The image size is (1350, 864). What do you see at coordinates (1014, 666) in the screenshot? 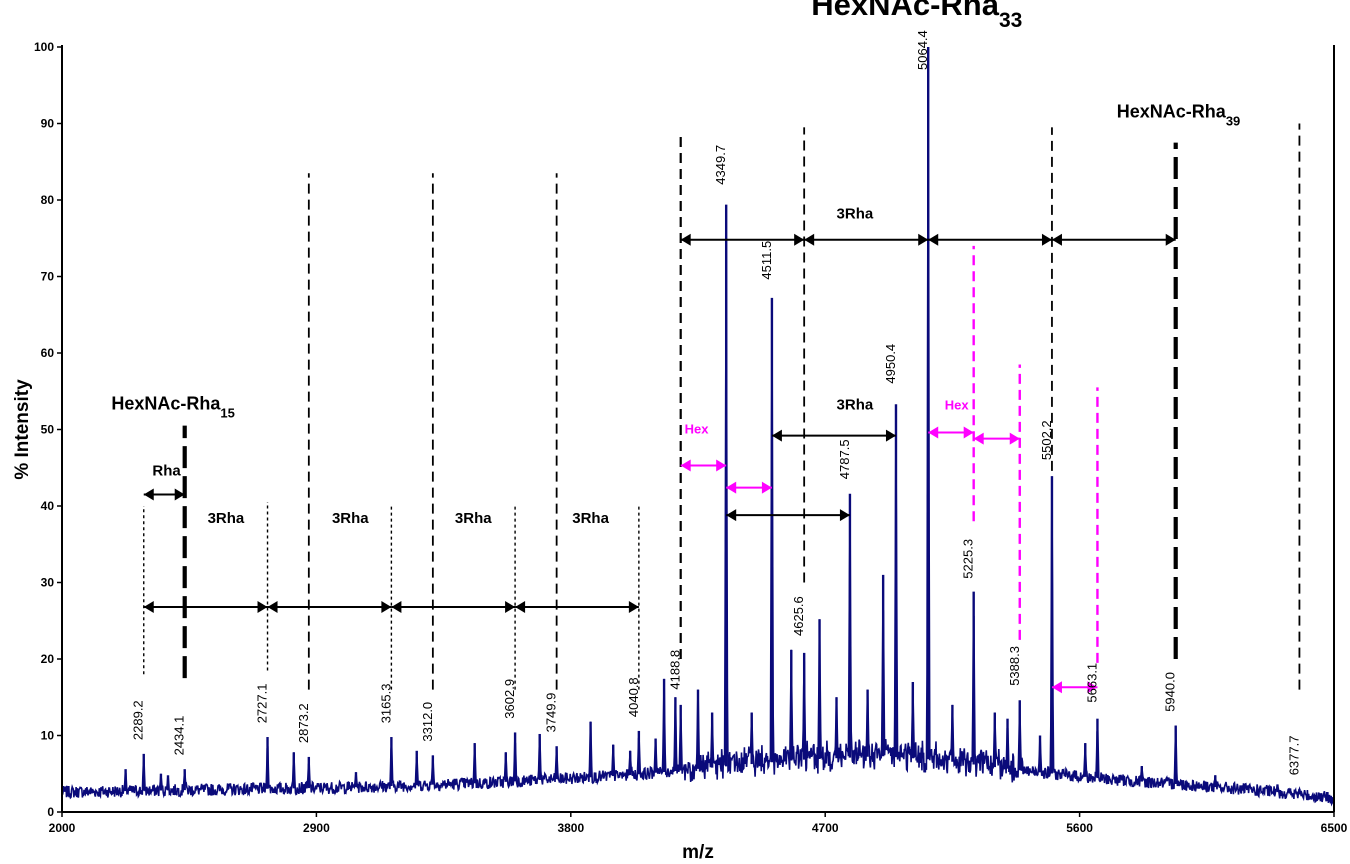
I see `peak-label: 5388.3` at bounding box center [1014, 666].